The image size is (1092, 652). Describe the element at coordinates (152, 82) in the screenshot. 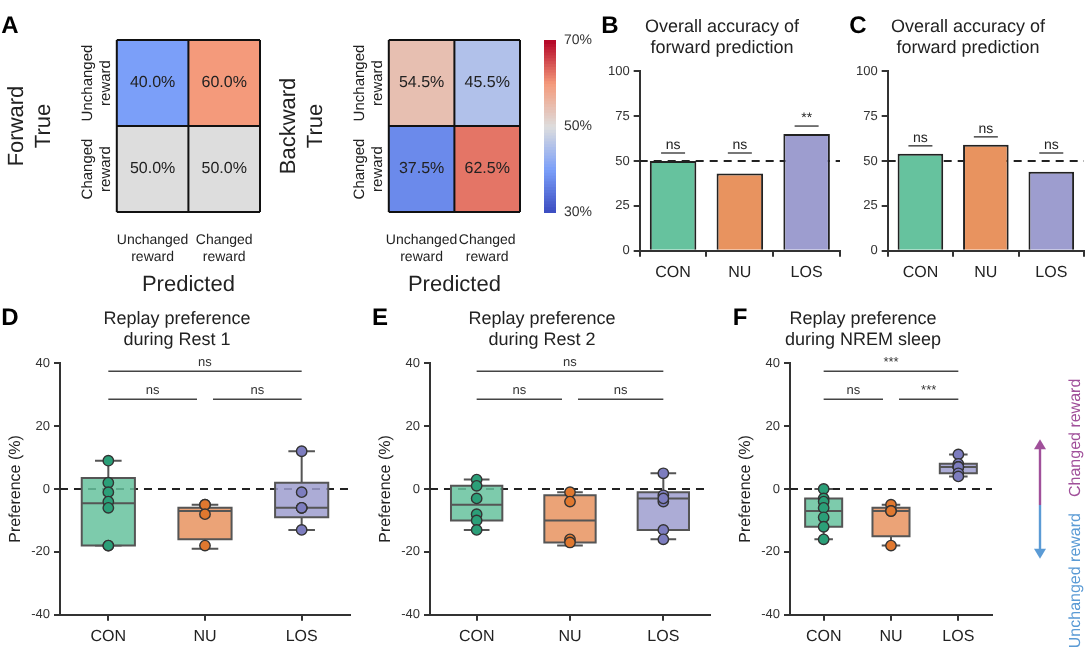

I see `data-label: 40.0%` at that location.